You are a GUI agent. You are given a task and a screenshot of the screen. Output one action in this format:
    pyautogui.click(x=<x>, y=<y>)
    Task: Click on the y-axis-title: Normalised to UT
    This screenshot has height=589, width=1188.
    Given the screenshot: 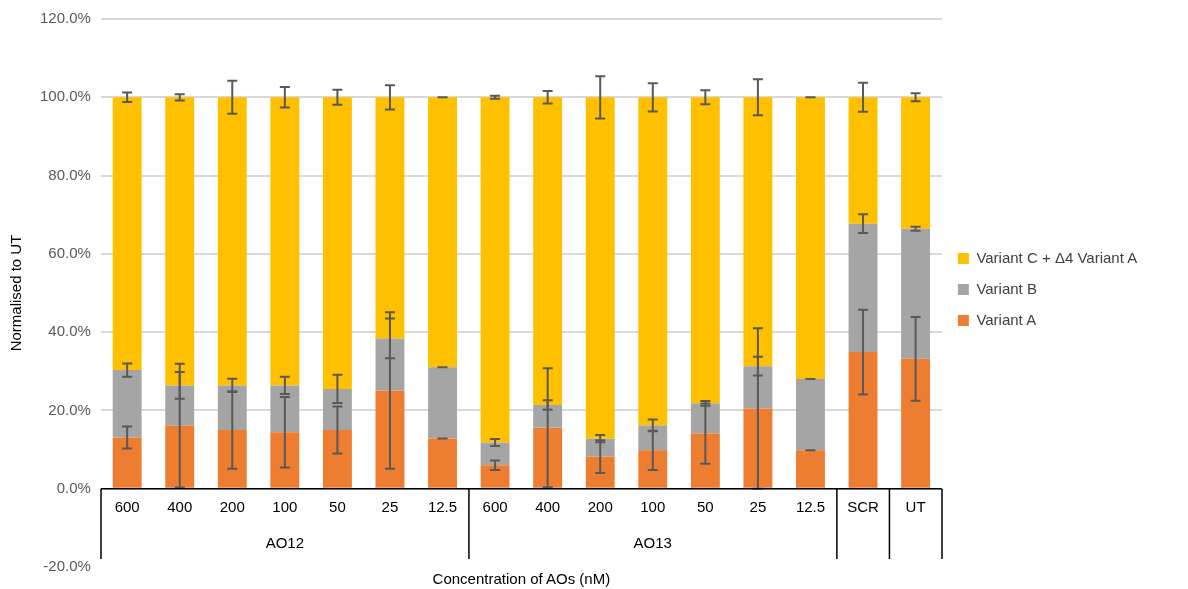 What is the action you would take?
    pyautogui.click(x=16, y=293)
    